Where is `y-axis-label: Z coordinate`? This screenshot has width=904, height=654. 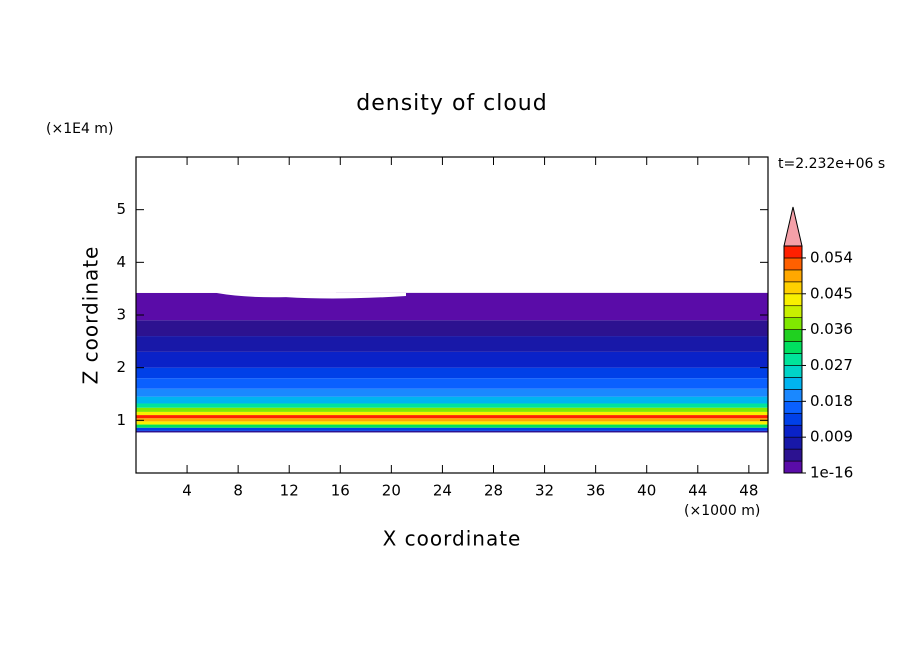
y-axis-label: Z coordinate is located at coordinates (91, 315).